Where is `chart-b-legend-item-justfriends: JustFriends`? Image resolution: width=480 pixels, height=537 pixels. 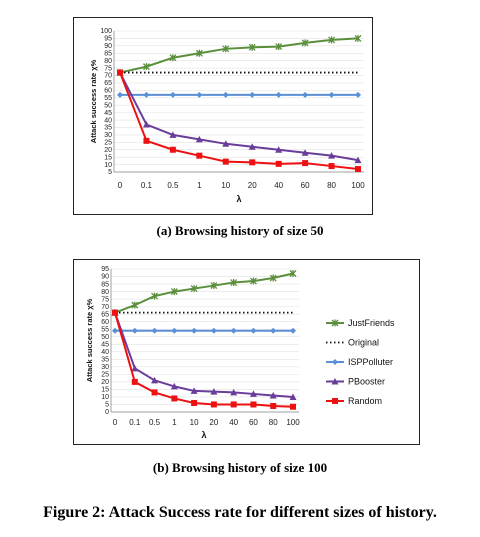 chart-b-legend-item-justfriends: JustFriends is located at coordinates (360, 323).